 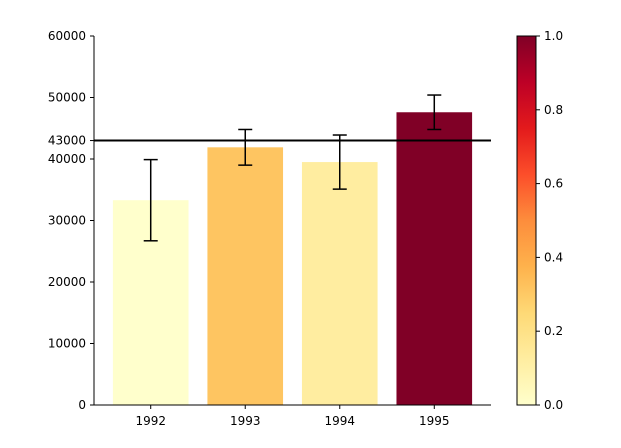 What do you see at coordinates (553, 331) in the screenshot?
I see `colorbar-tick-label: 0.2` at bounding box center [553, 331].